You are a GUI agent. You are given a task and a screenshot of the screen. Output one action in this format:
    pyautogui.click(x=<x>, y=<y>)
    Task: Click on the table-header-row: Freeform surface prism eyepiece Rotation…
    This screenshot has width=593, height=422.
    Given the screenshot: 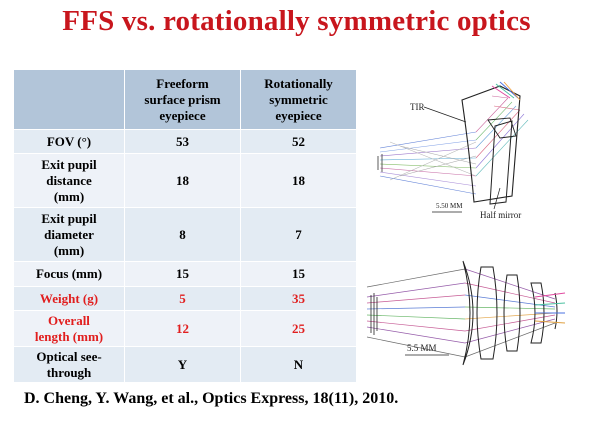 What is the action you would take?
    pyautogui.click(x=185, y=99)
    